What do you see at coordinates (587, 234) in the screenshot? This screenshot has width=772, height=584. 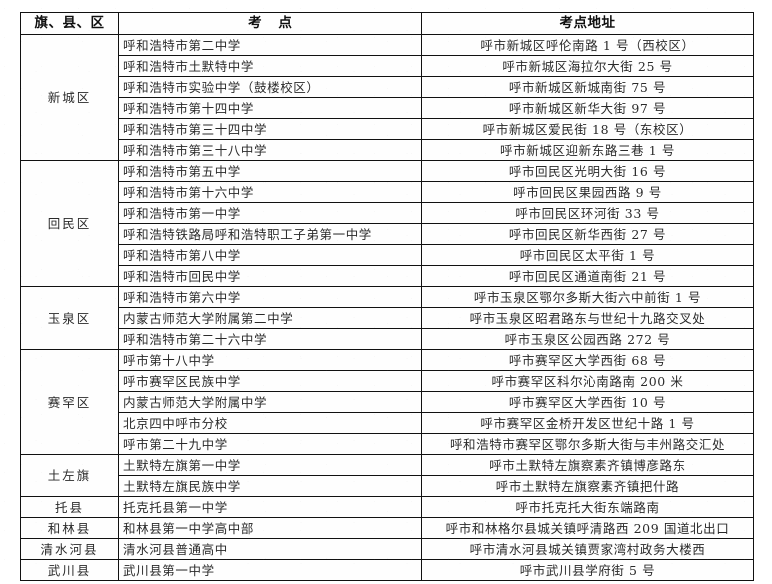 I see `exam-address-cell: 呼市回民区新华西街 27 号` at bounding box center [587, 234].